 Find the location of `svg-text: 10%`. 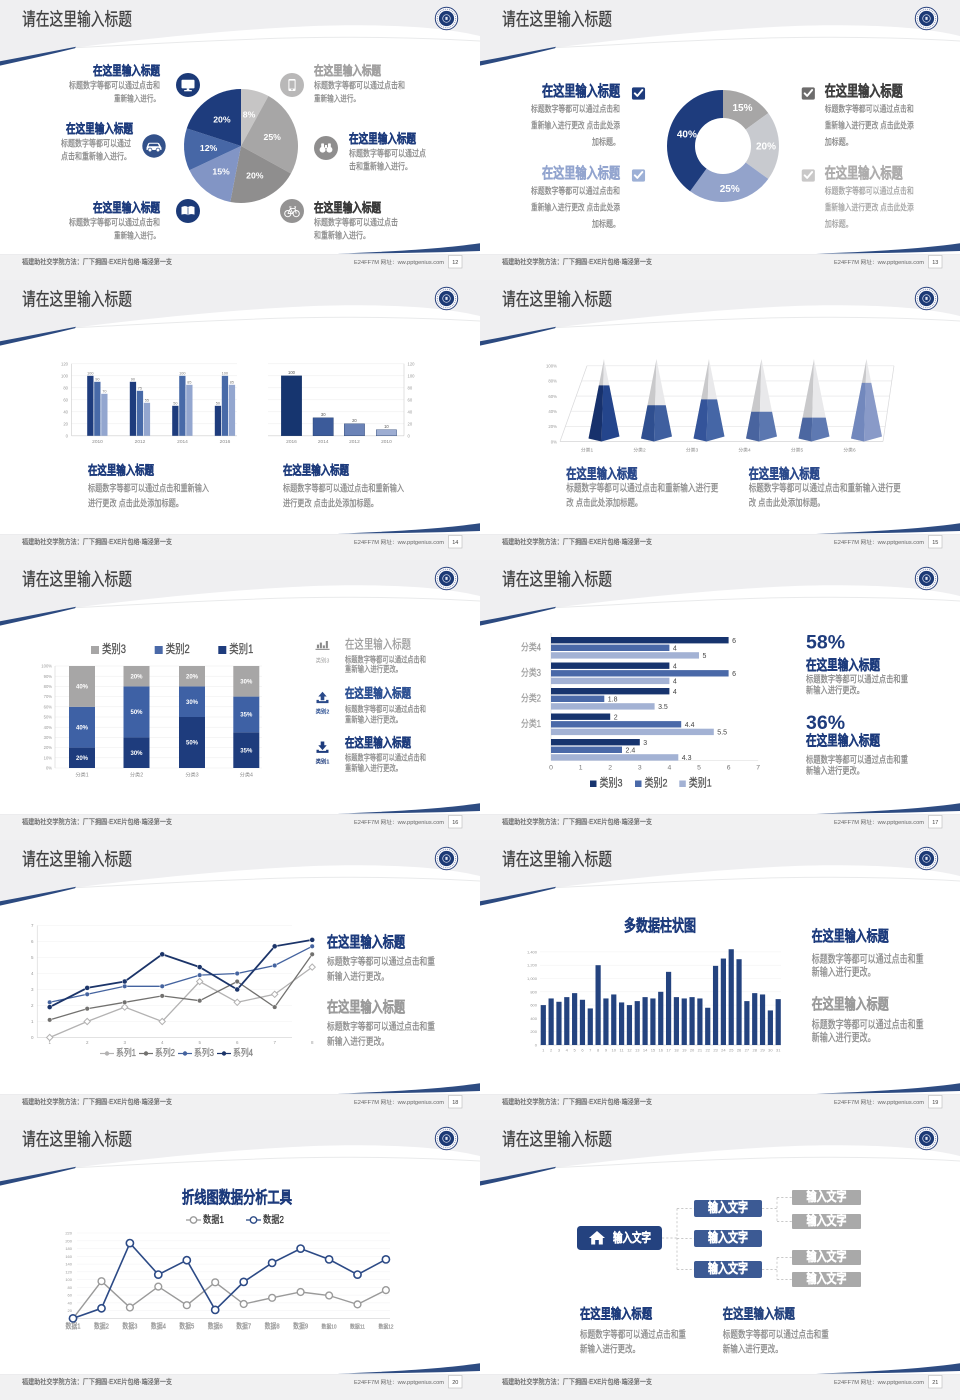

svg-text: 10% is located at coordinates (48, 757).